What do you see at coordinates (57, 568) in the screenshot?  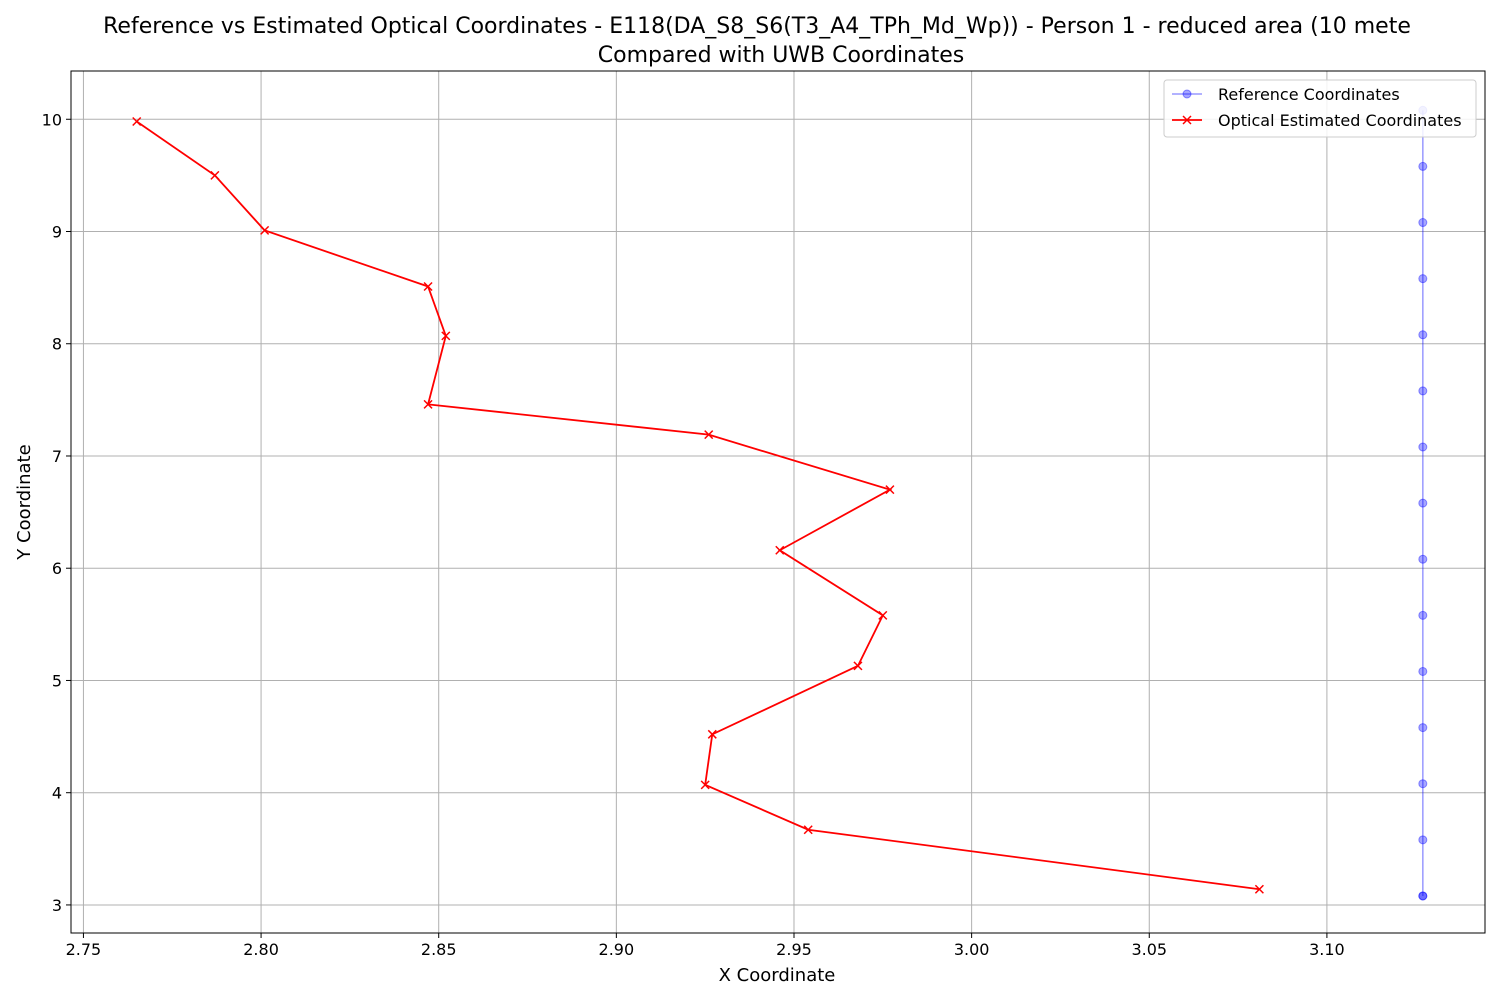 I see `y-tick-label: 6` at bounding box center [57, 568].